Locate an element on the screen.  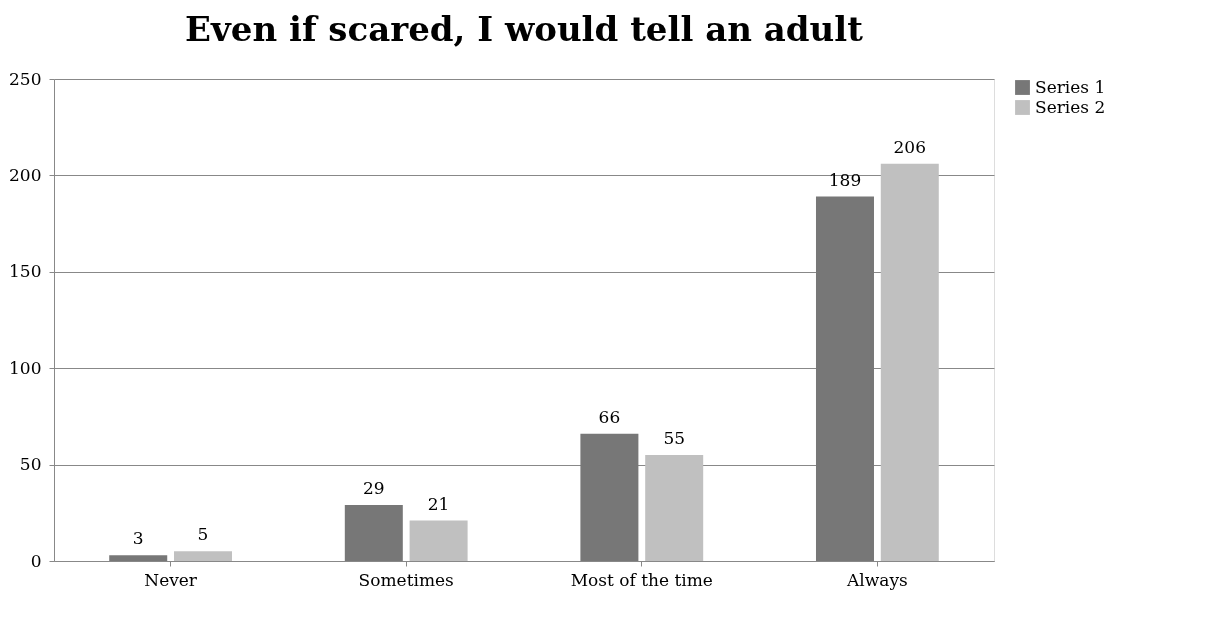
x-tick-label: Always is located at coordinates (877, 579).